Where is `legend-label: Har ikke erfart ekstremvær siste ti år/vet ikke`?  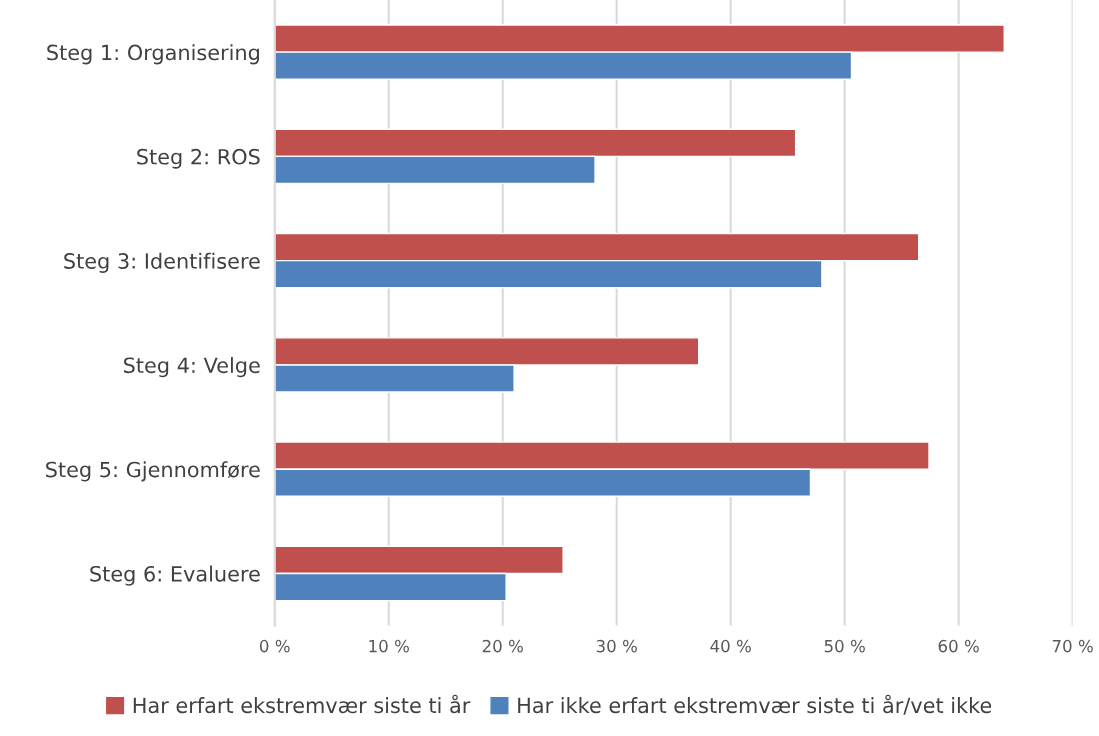
legend-label: Har ikke erfart ekstremvær siste ti år/vet ikke is located at coordinates (755, 704).